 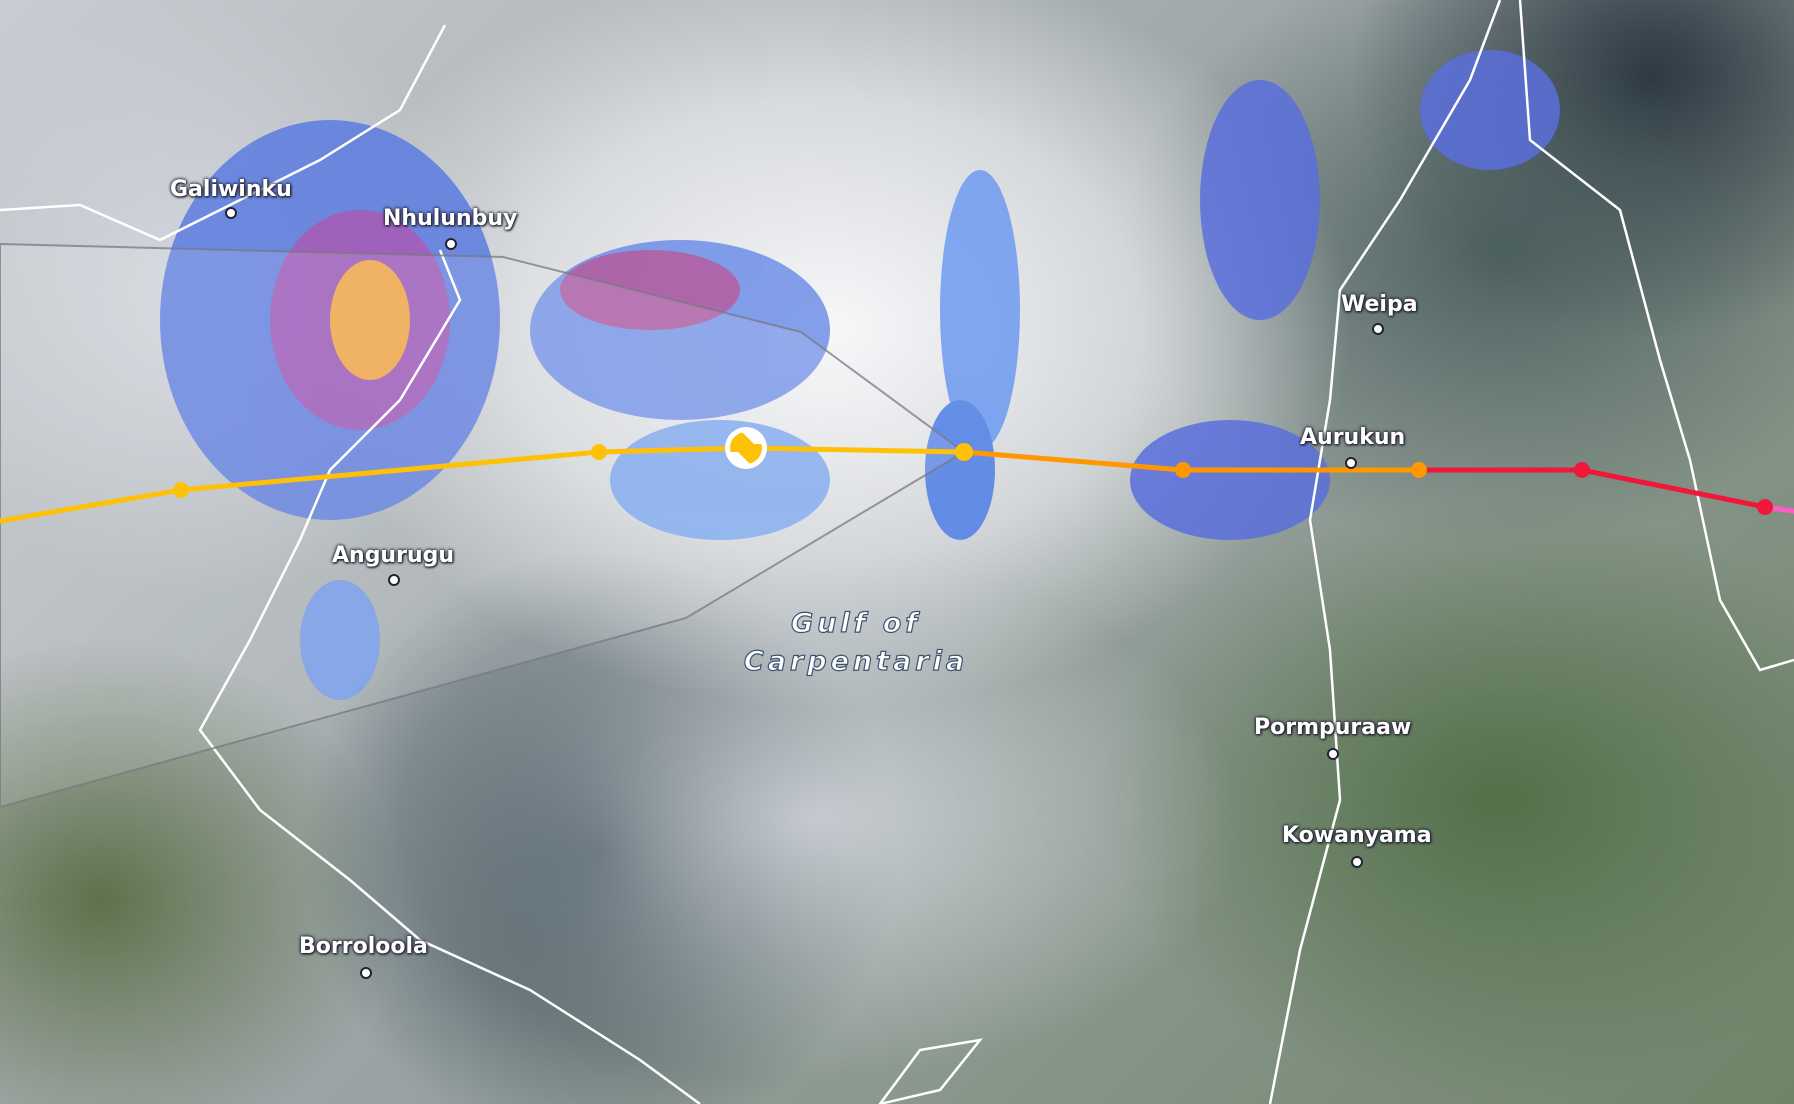 What do you see at coordinates (231, 189) in the screenshot?
I see `place-label: Galiwinku` at bounding box center [231, 189].